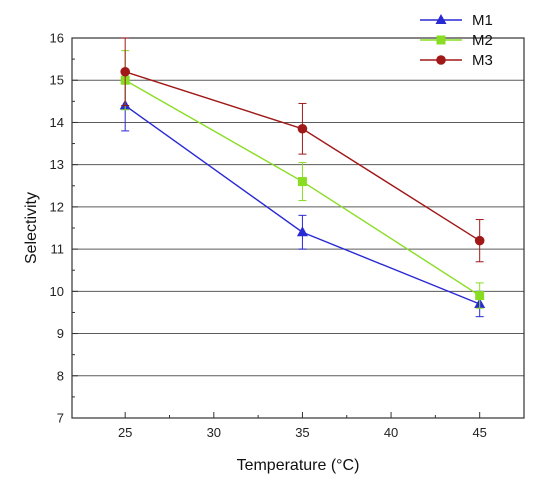  I want to click on legend-marker-m2, so click(441, 40).